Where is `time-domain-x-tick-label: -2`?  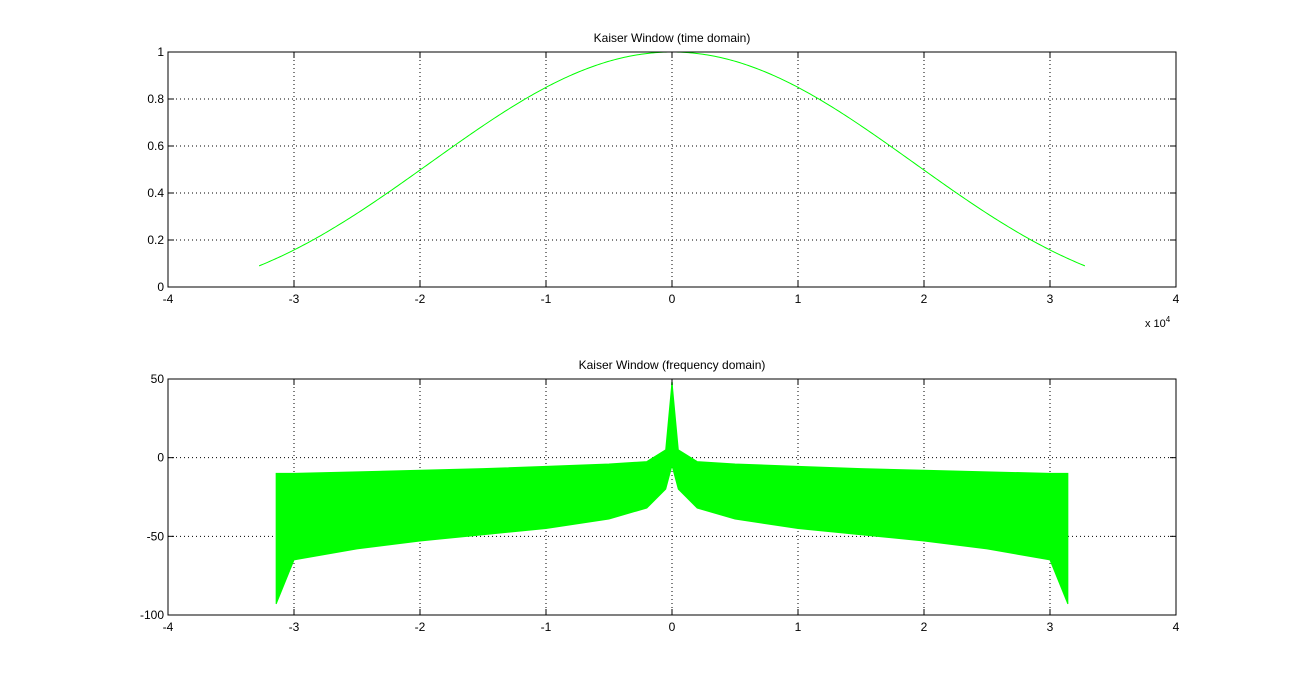 time-domain-x-tick-label: -2 is located at coordinates (420, 299).